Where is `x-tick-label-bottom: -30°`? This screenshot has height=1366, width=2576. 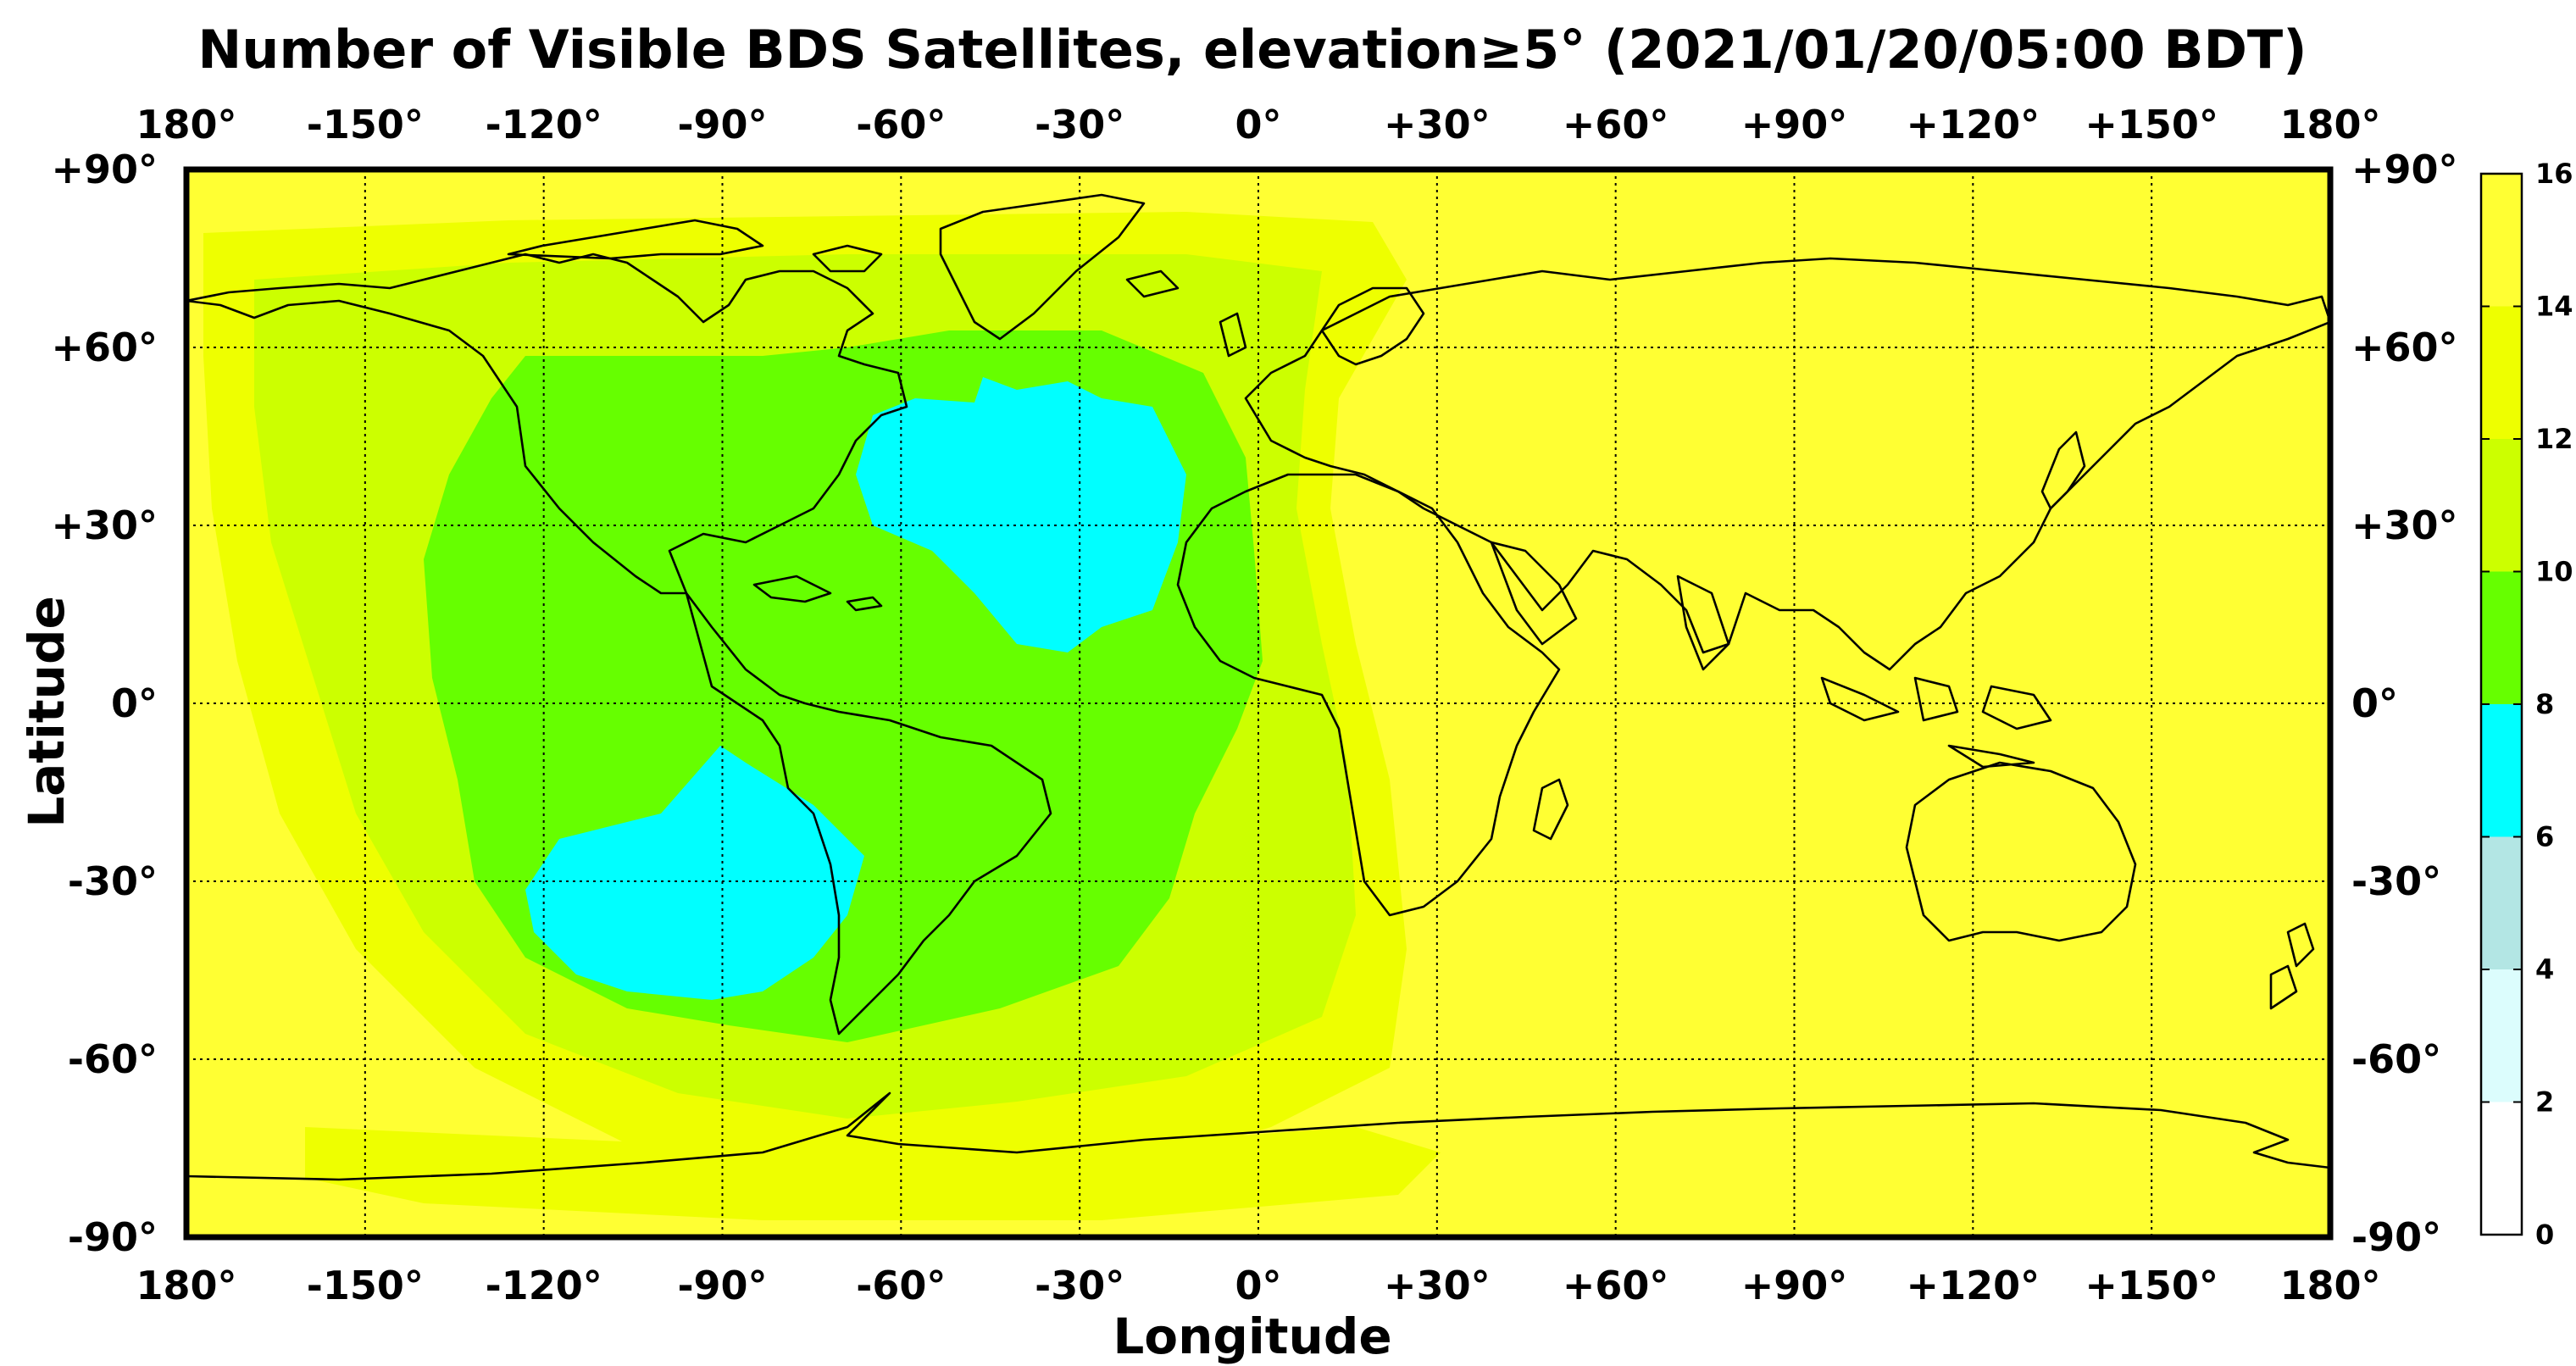
x-tick-label-bottom: -30° is located at coordinates (1079, 1285).